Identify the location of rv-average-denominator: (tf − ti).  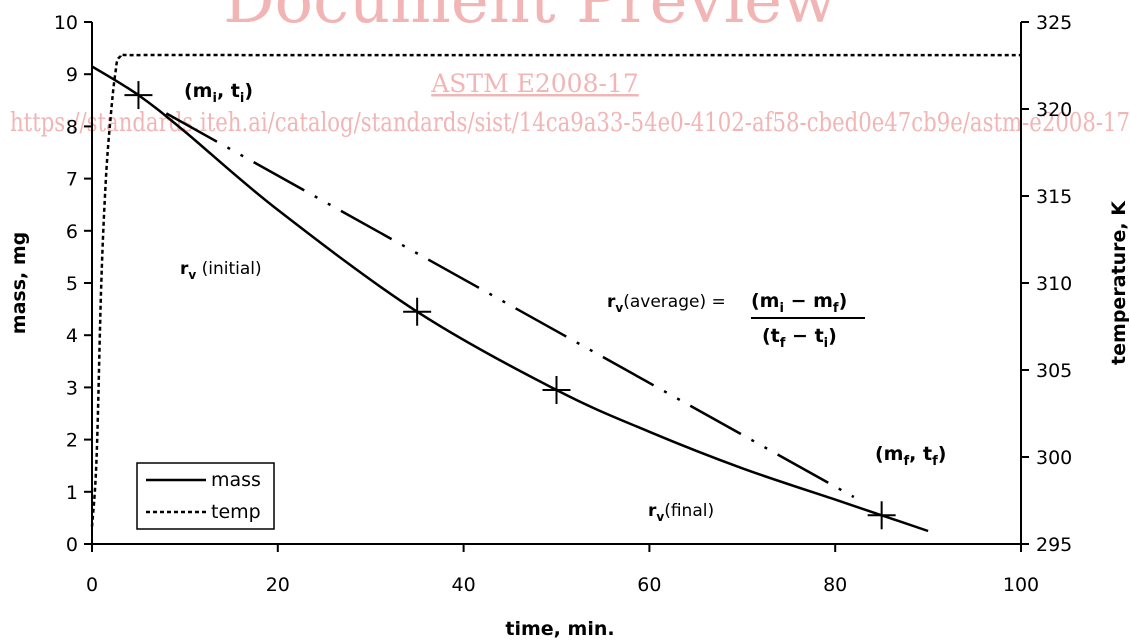
(799, 338).